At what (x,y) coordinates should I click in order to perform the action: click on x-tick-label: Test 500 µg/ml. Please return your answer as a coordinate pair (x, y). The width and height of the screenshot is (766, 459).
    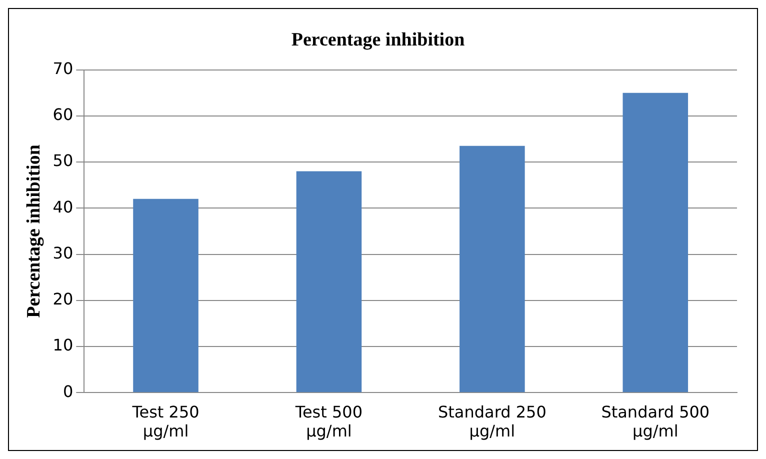
    Looking at the image, I should click on (328, 421).